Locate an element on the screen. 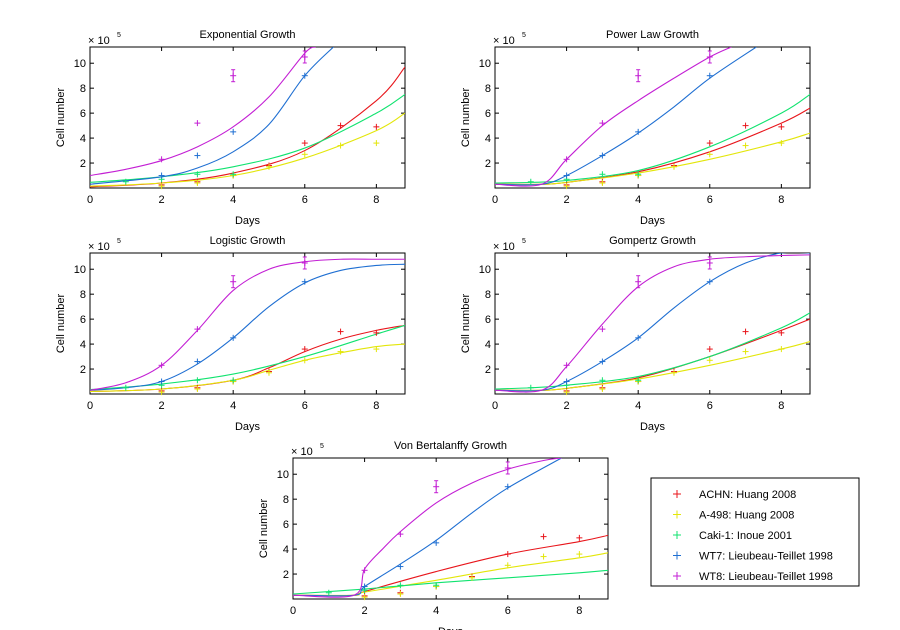 This screenshot has width=900, height=630. y-exponent-sup: 5 is located at coordinates (322, 446).